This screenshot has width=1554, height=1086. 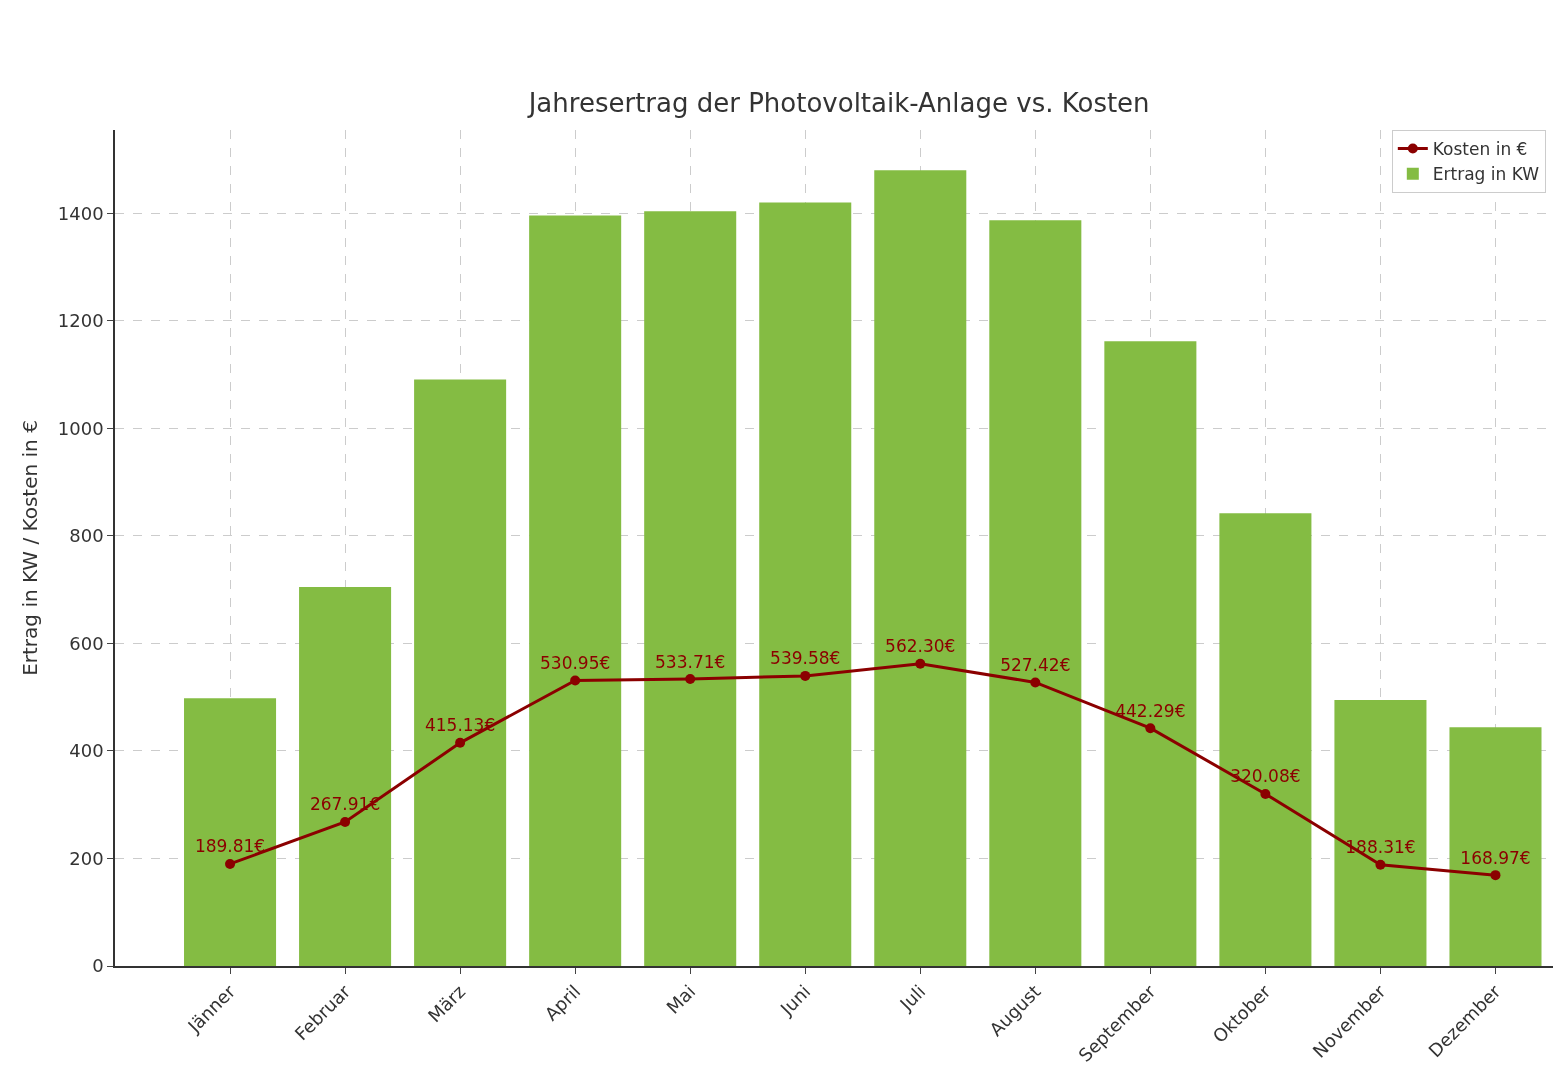 I want to click on data-label: 562.30€, so click(x=920, y=646).